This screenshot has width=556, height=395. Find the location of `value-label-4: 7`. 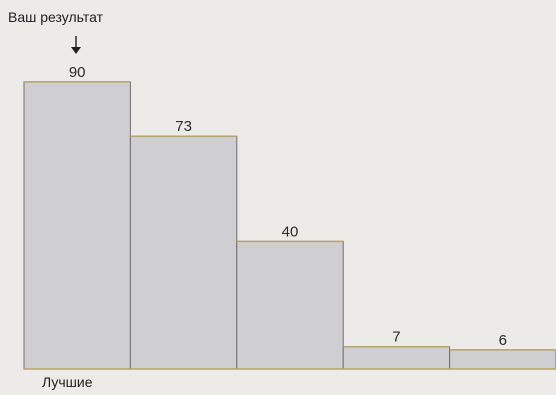

value-label-4: 7 is located at coordinates (396, 337).